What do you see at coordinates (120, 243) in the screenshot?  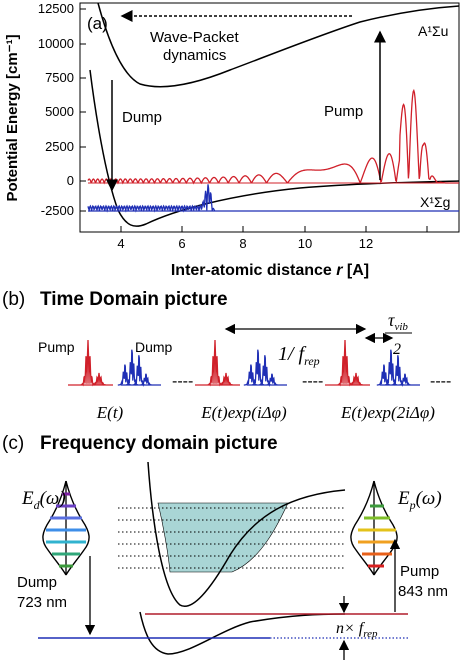 I see `x-tick-label: 4` at bounding box center [120, 243].